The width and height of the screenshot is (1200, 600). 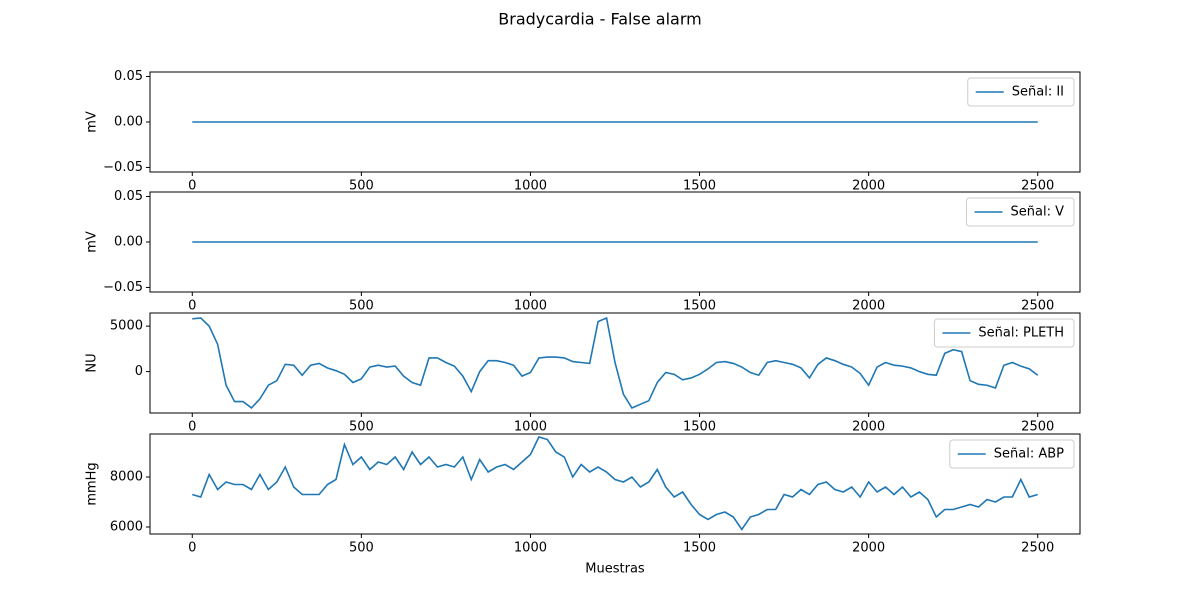 What do you see at coordinates (92, 483) in the screenshot?
I see `y-axis-label: mmHg` at bounding box center [92, 483].